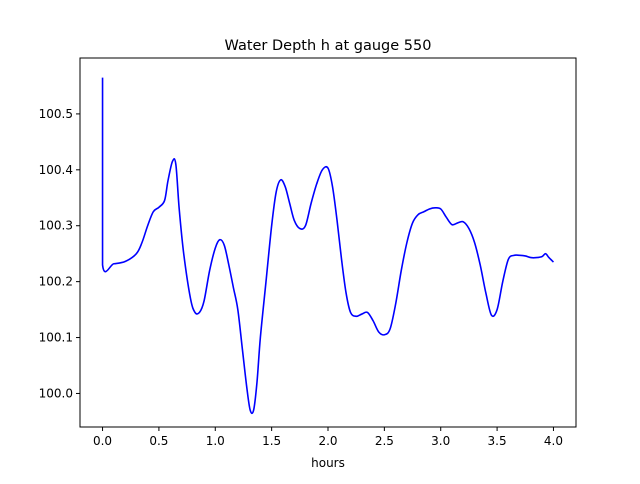  I want to click on y-tick-label: 100.1, so click(56, 338).